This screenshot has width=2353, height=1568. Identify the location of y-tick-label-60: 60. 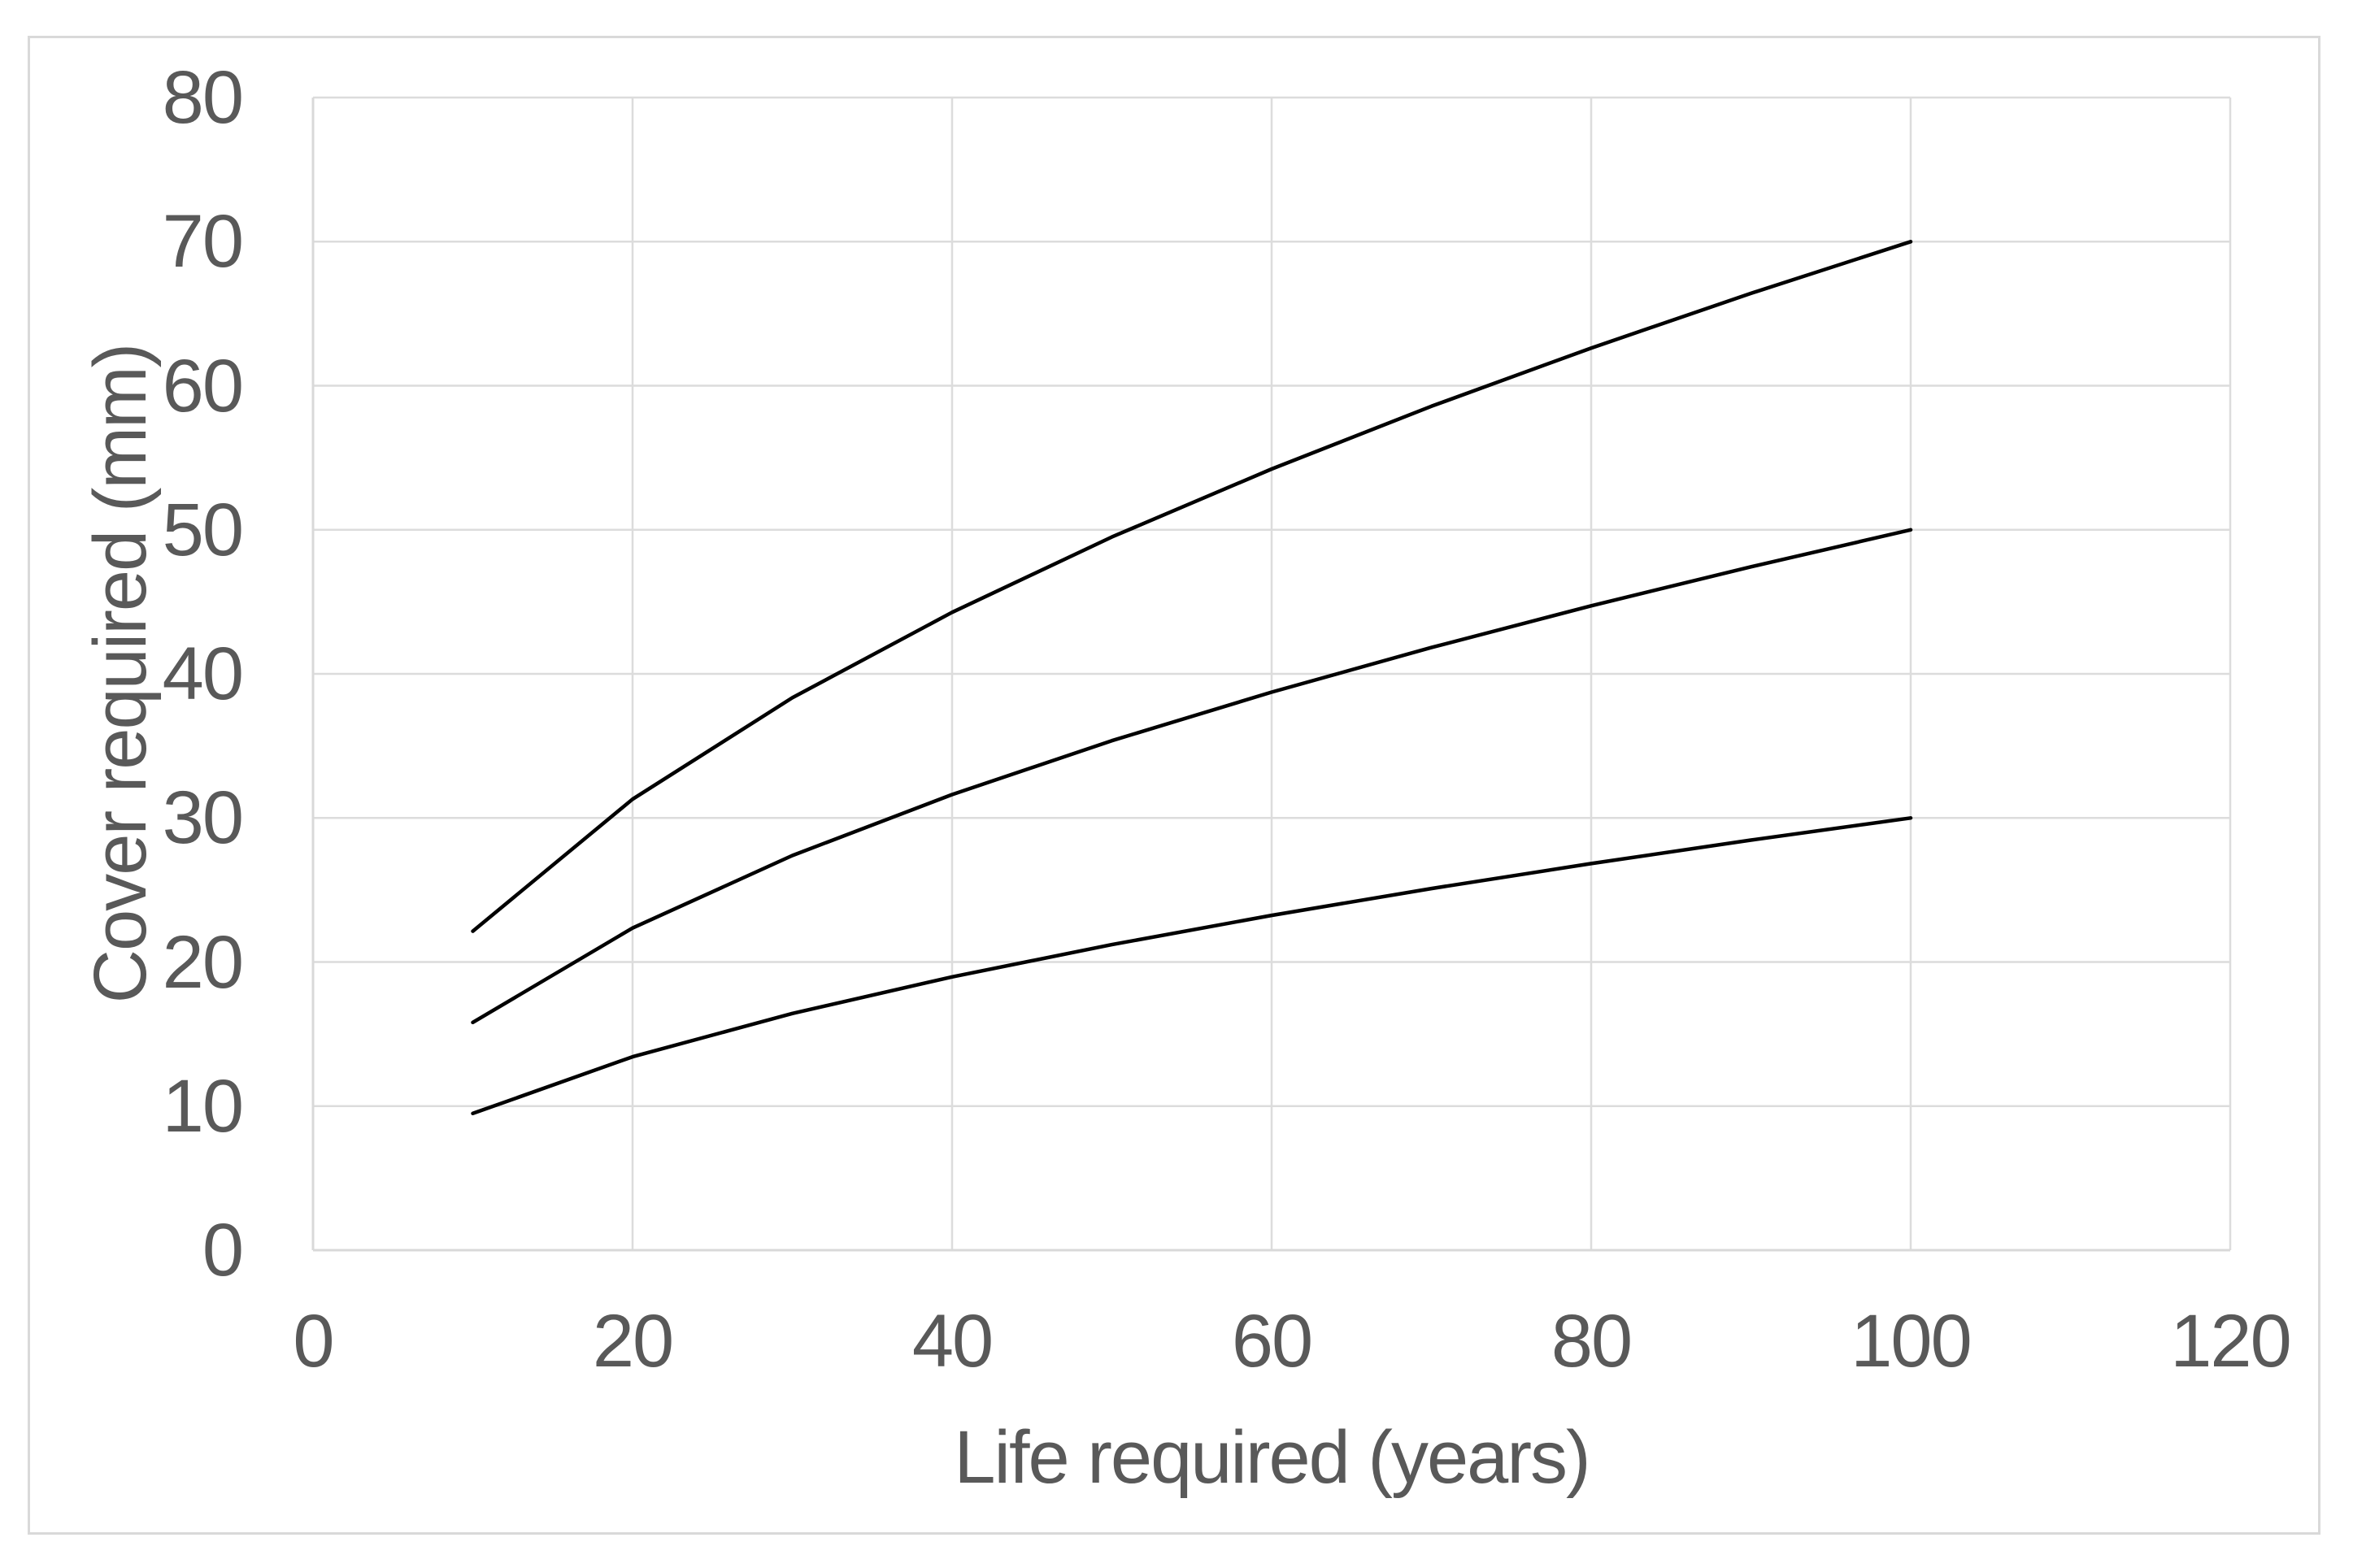
(203, 386).